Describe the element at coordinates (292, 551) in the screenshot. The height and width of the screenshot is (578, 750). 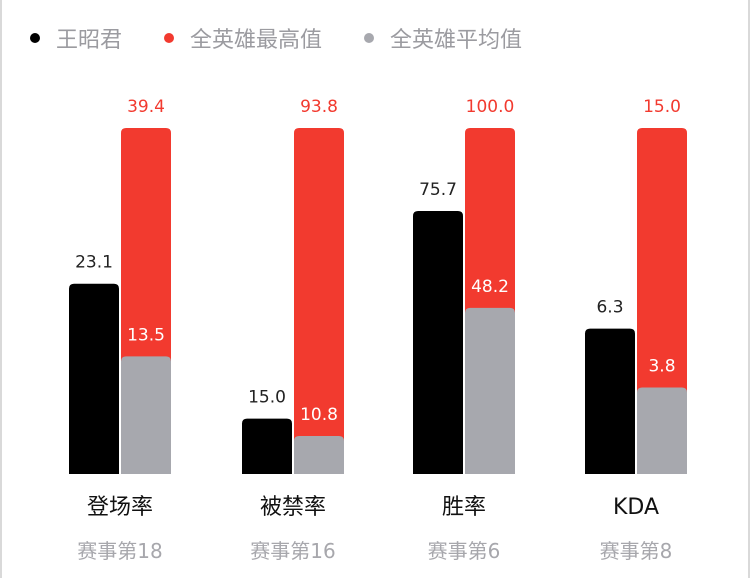
I see `category-rank-1: 赛事第16` at that location.